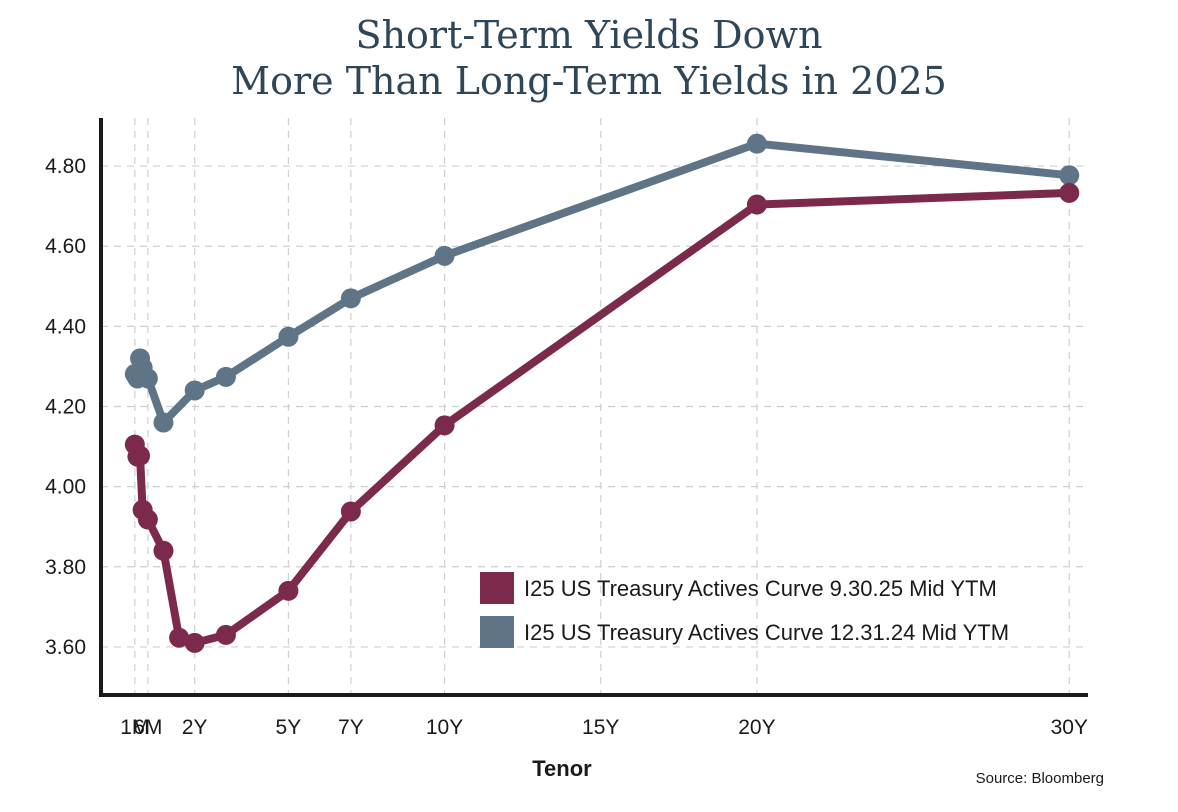 Image resolution: width=1178 pixels, height=812 pixels. I want to click on x-tick-label: 2Y, so click(195, 727).